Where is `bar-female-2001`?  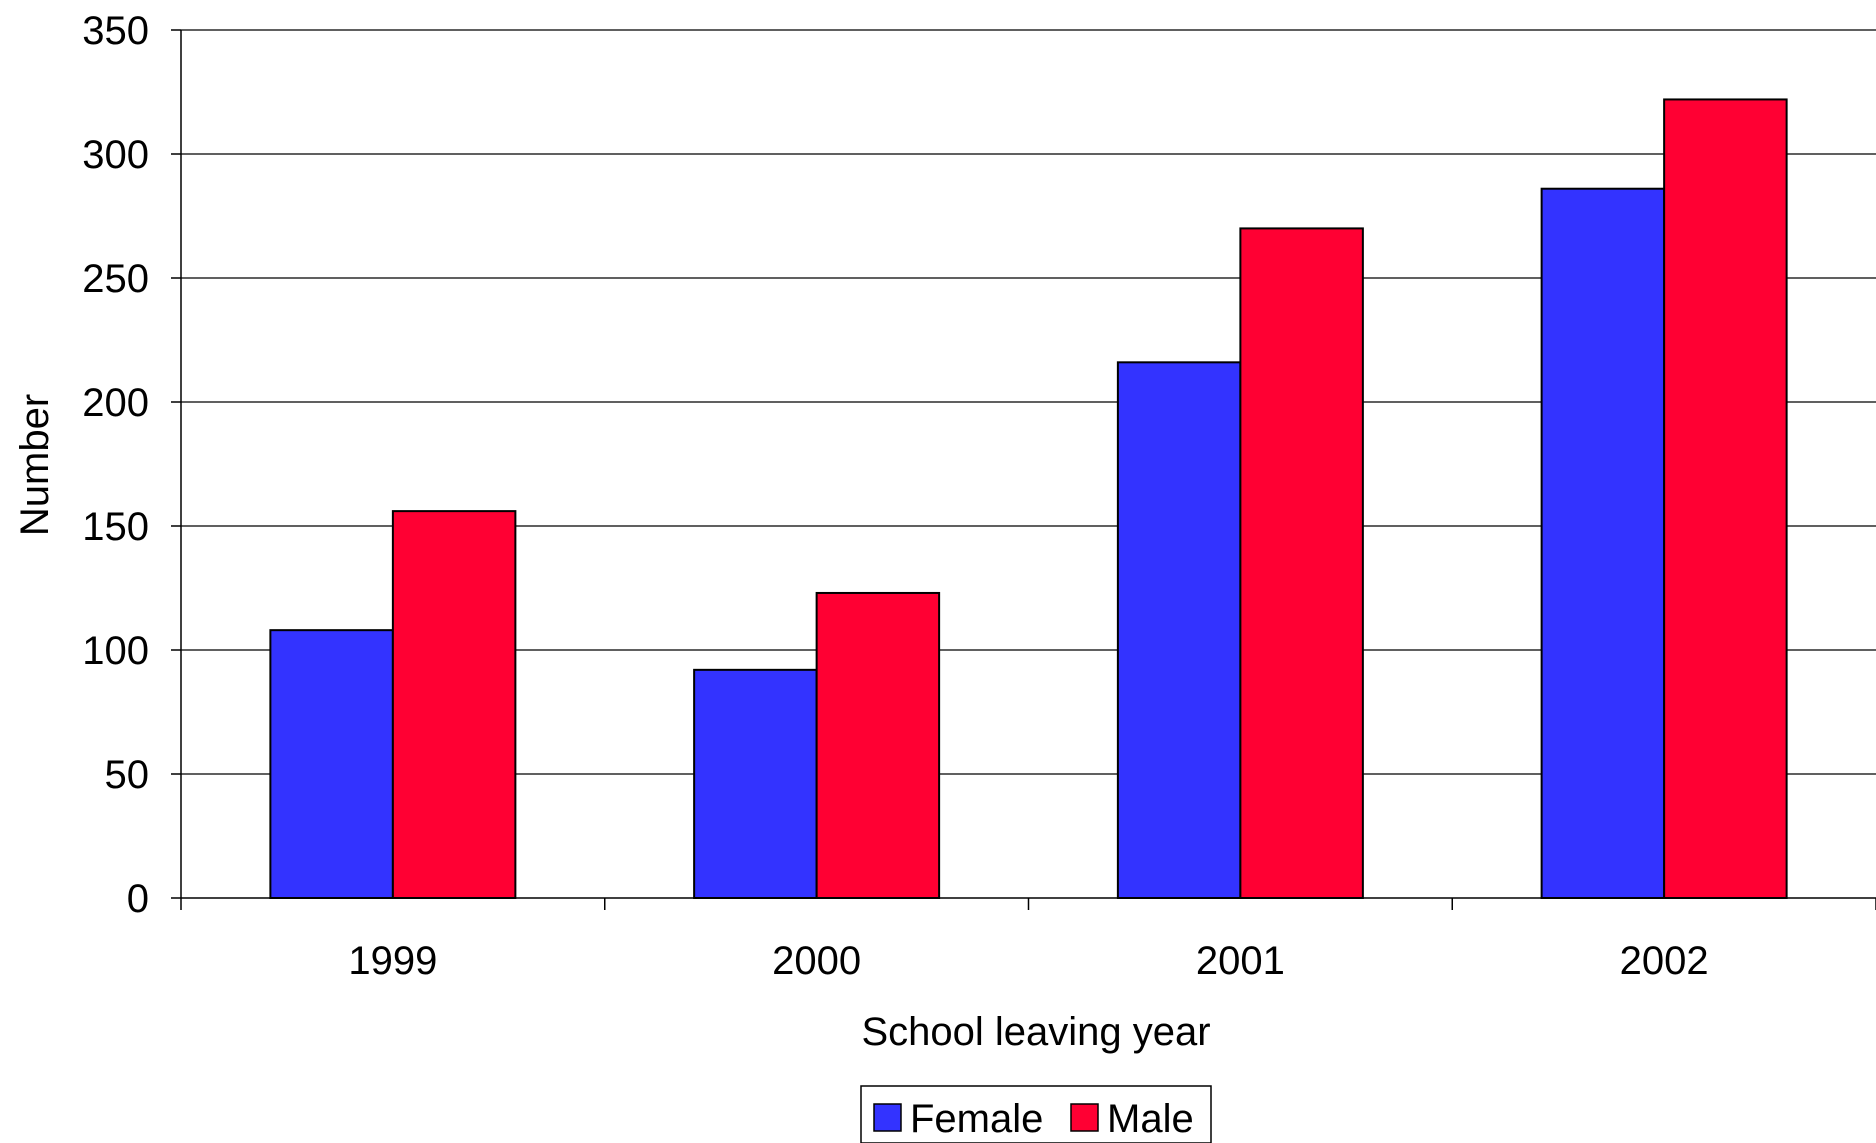 bar-female-2001 is located at coordinates (1179, 630).